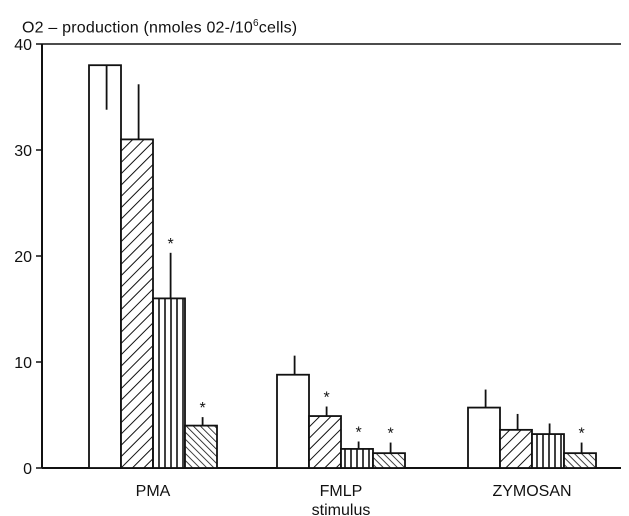 The width and height of the screenshot is (629, 516). What do you see at coordinates (23, 151) in the screenshot?
I see `y-tick-label: 30` at bounding box center [23, 151].